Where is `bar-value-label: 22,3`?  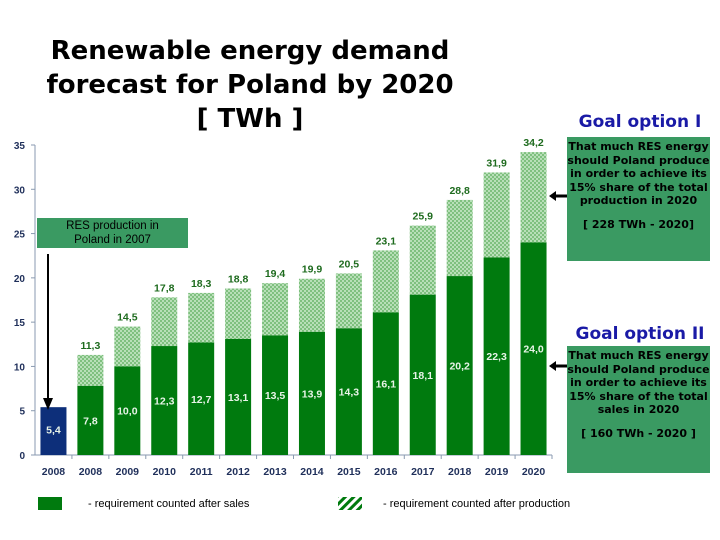
bar-value-label: 22,3 is located at coordinates (496, 357).